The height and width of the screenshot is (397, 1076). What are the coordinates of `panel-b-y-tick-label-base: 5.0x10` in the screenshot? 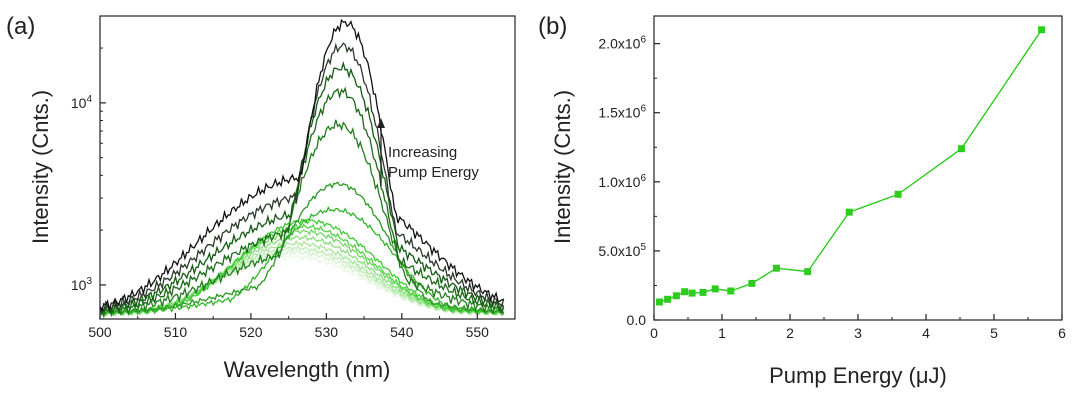 It's located at (619, 251).